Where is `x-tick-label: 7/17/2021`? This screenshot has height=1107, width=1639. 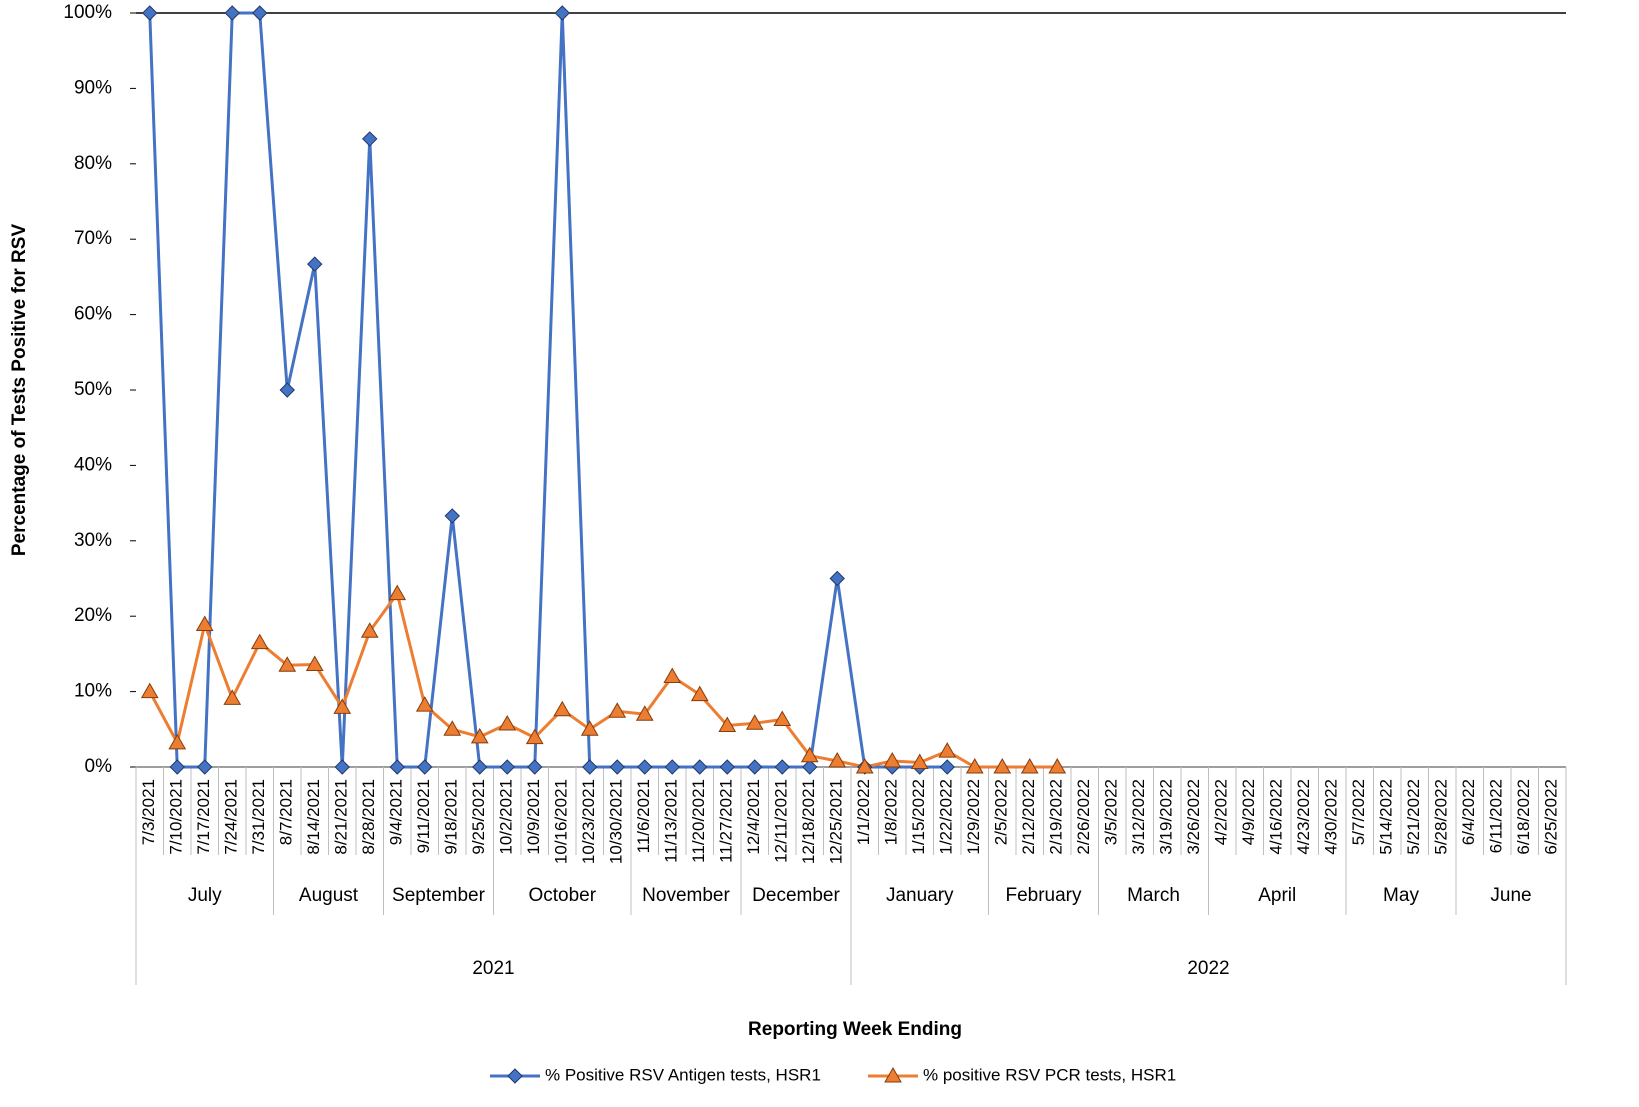
x-tick-label: 7/17/2021 is located at coordinates (203, 817).